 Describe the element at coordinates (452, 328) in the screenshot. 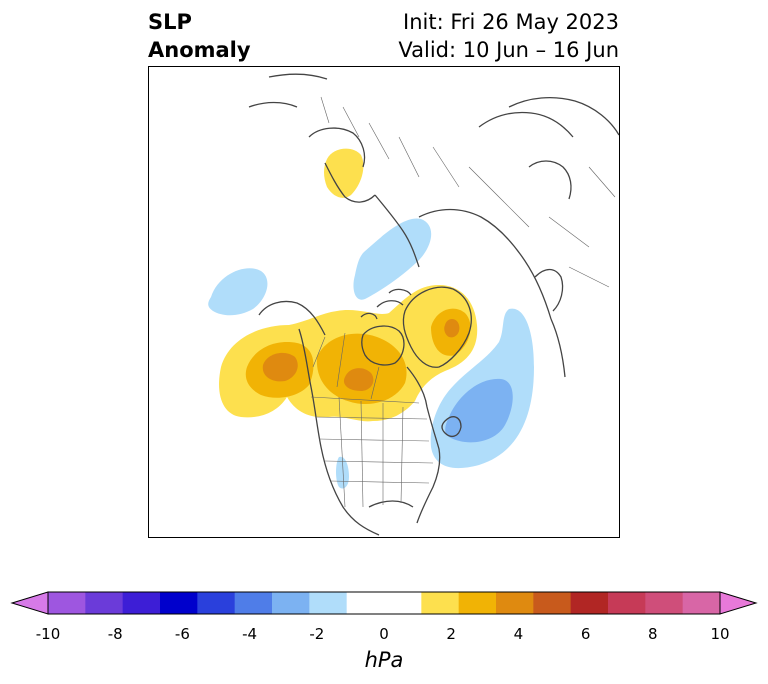

I see `positive-anomaly-greenland-core` at that location.